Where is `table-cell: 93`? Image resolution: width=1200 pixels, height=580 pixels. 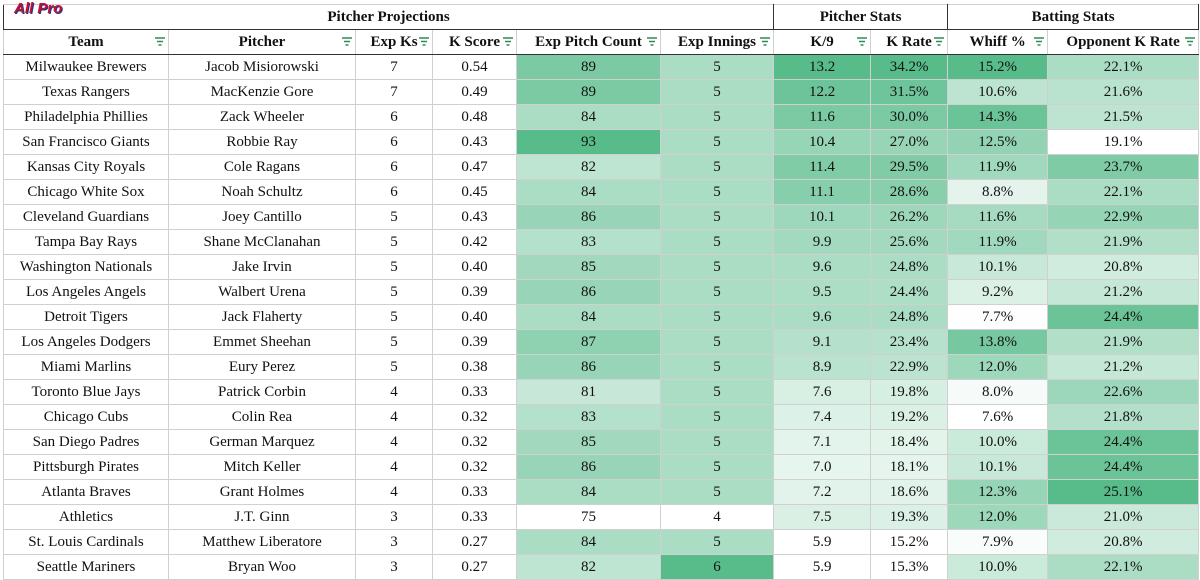 table-cell: 93 is located at coordinates (588, 142).